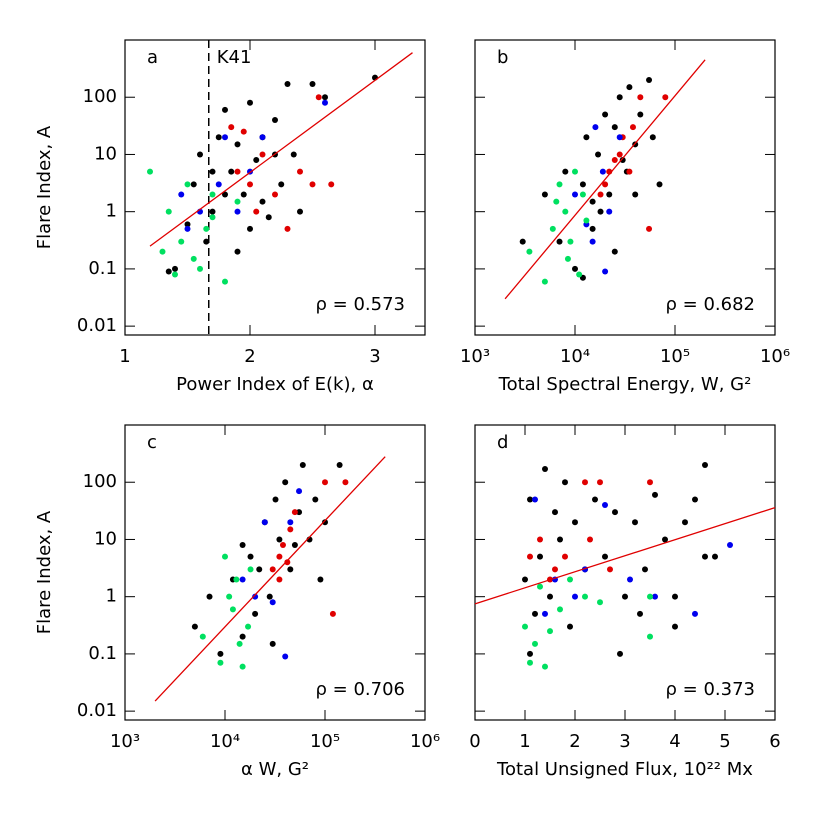 The height and width of the screenshot is (834, 830). I want to click on x-tick-label: 10⁶, so click(425, 741).